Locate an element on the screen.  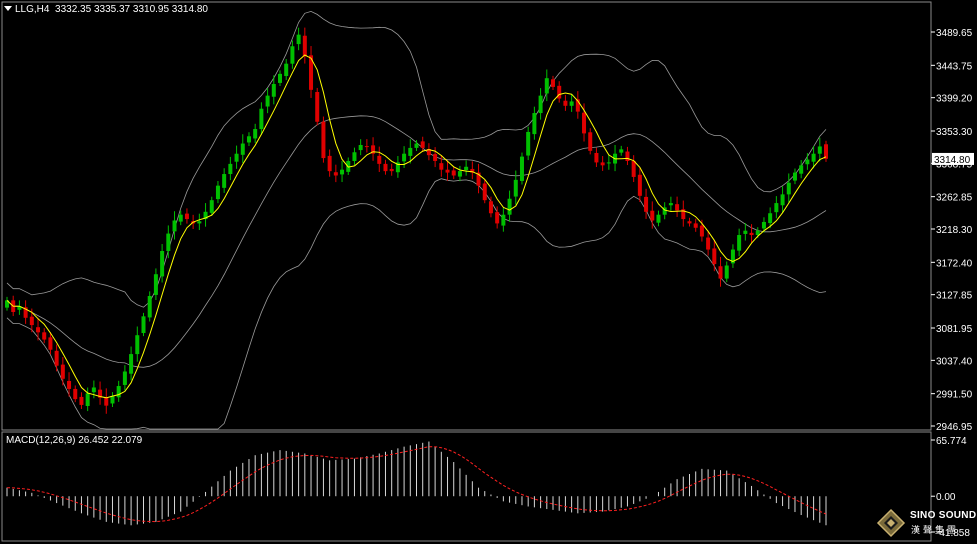
logo-text-english: SINO SOUND is located at coordinates (943, 515).